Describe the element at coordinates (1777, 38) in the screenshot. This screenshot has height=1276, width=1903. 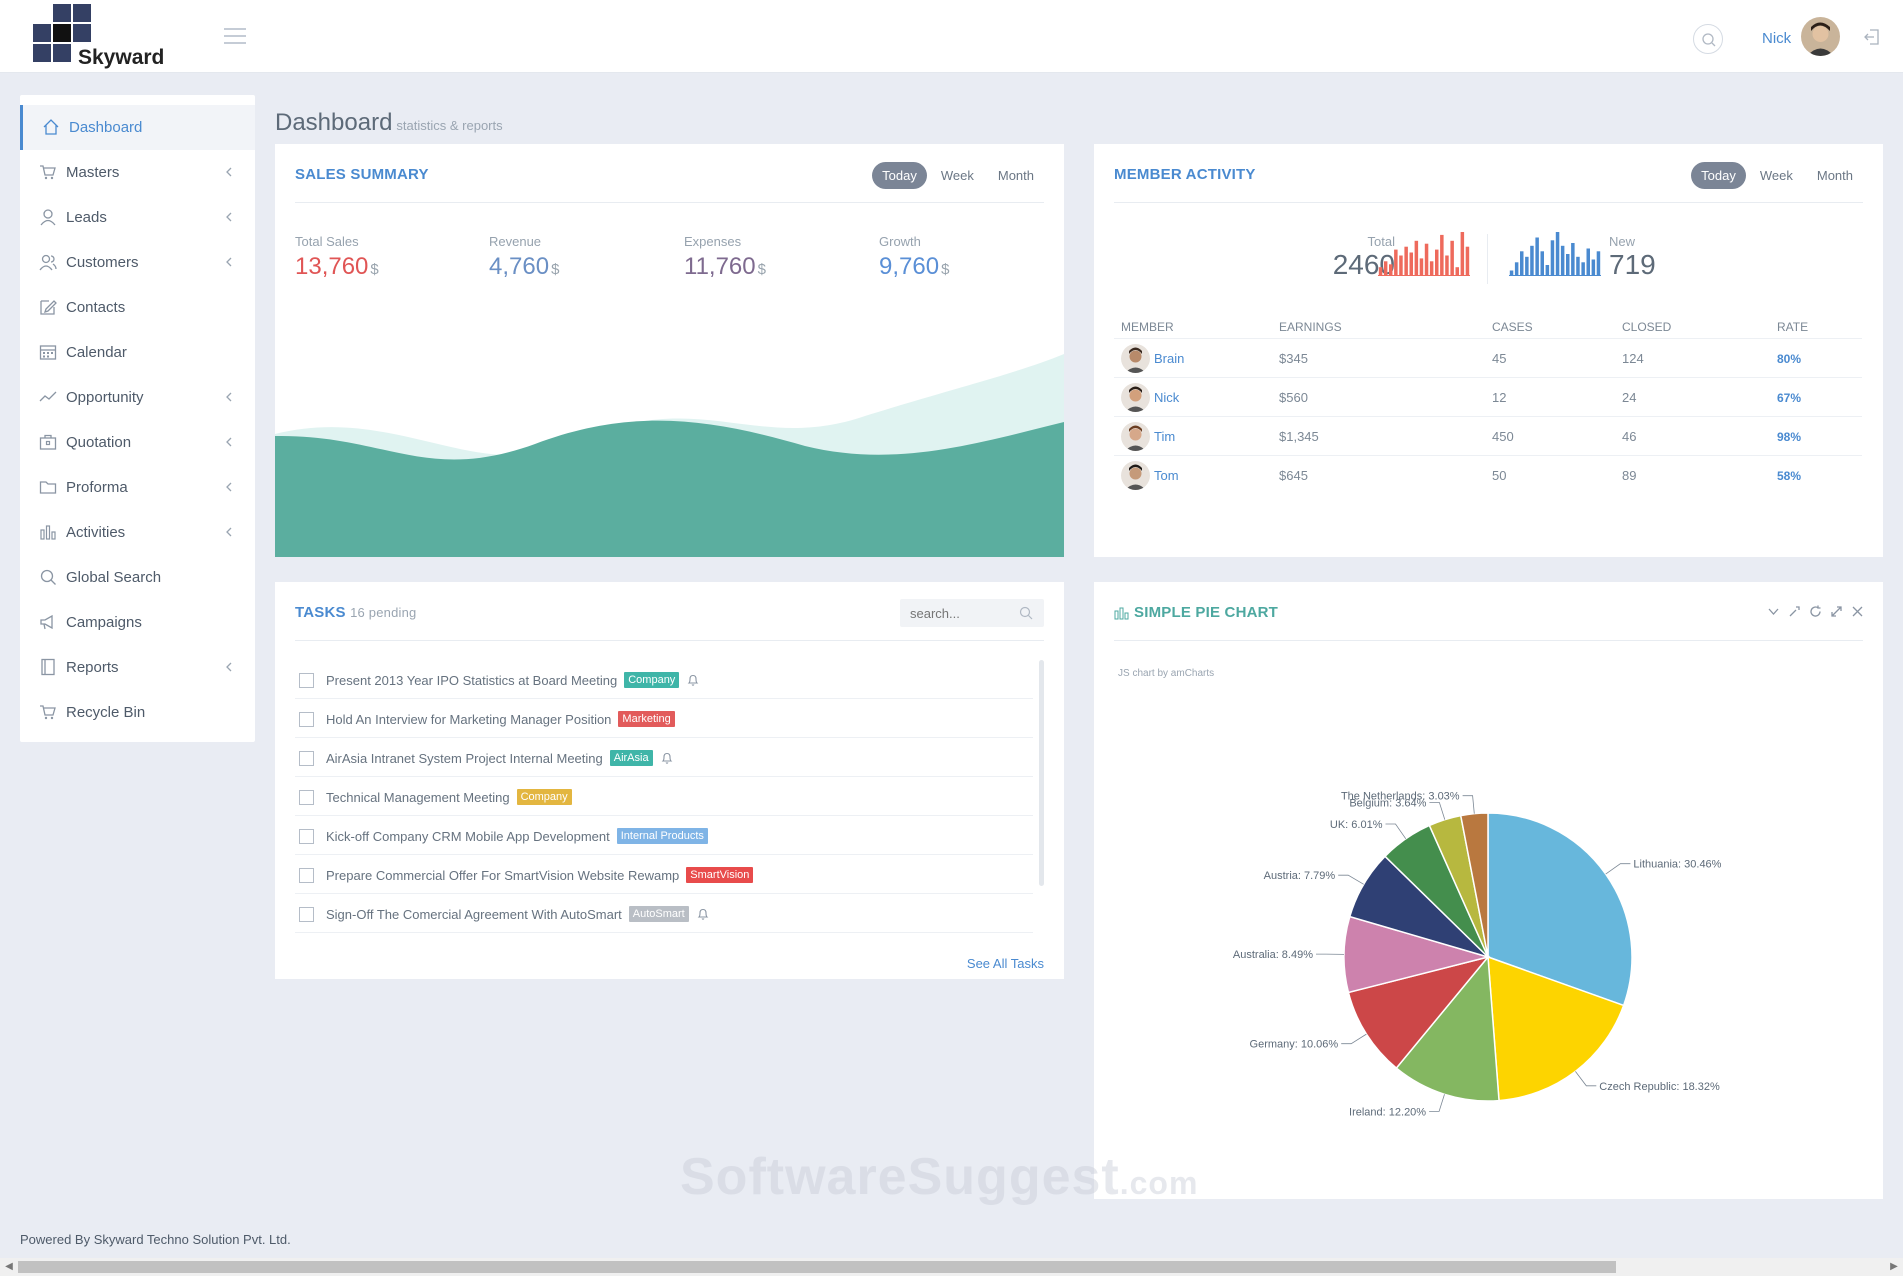
I see `user-name: Nick` at that location.